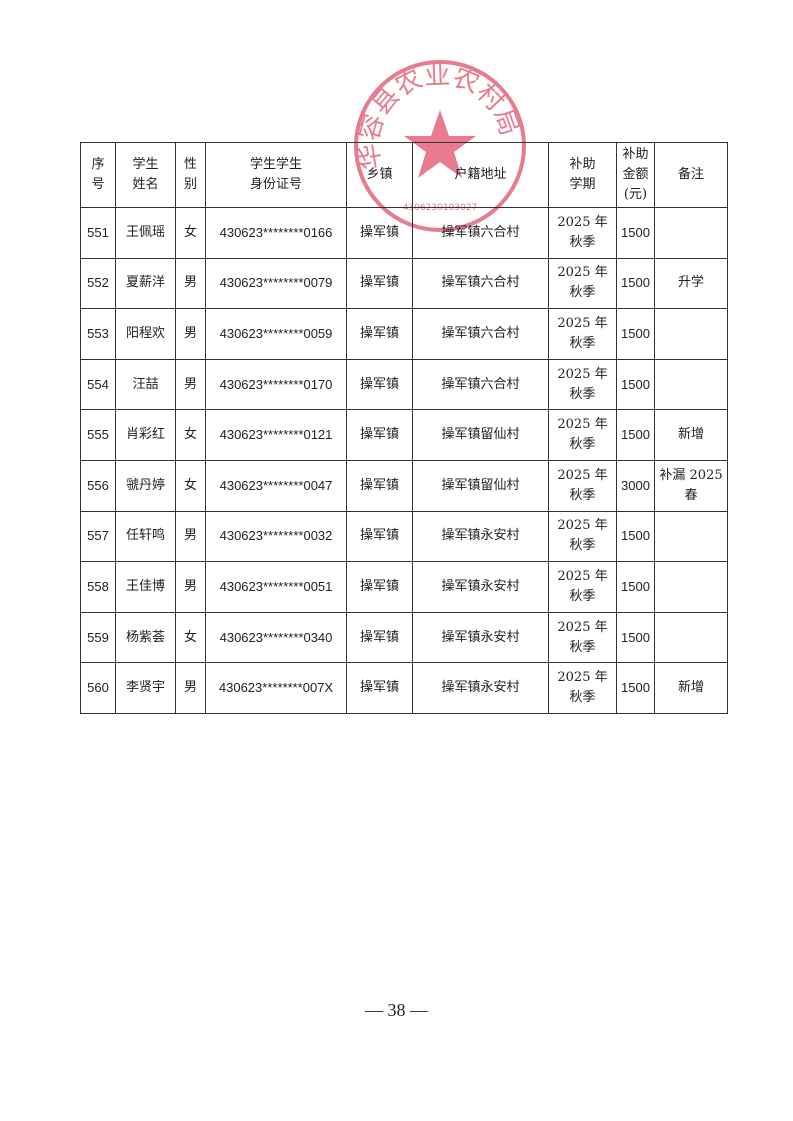  I want to click on table-cell: 王佳博, so click(145, 587).